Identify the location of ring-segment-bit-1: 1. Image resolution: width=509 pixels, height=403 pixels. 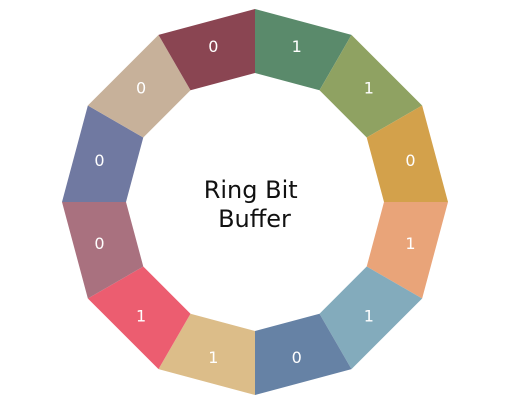
(297, 46).